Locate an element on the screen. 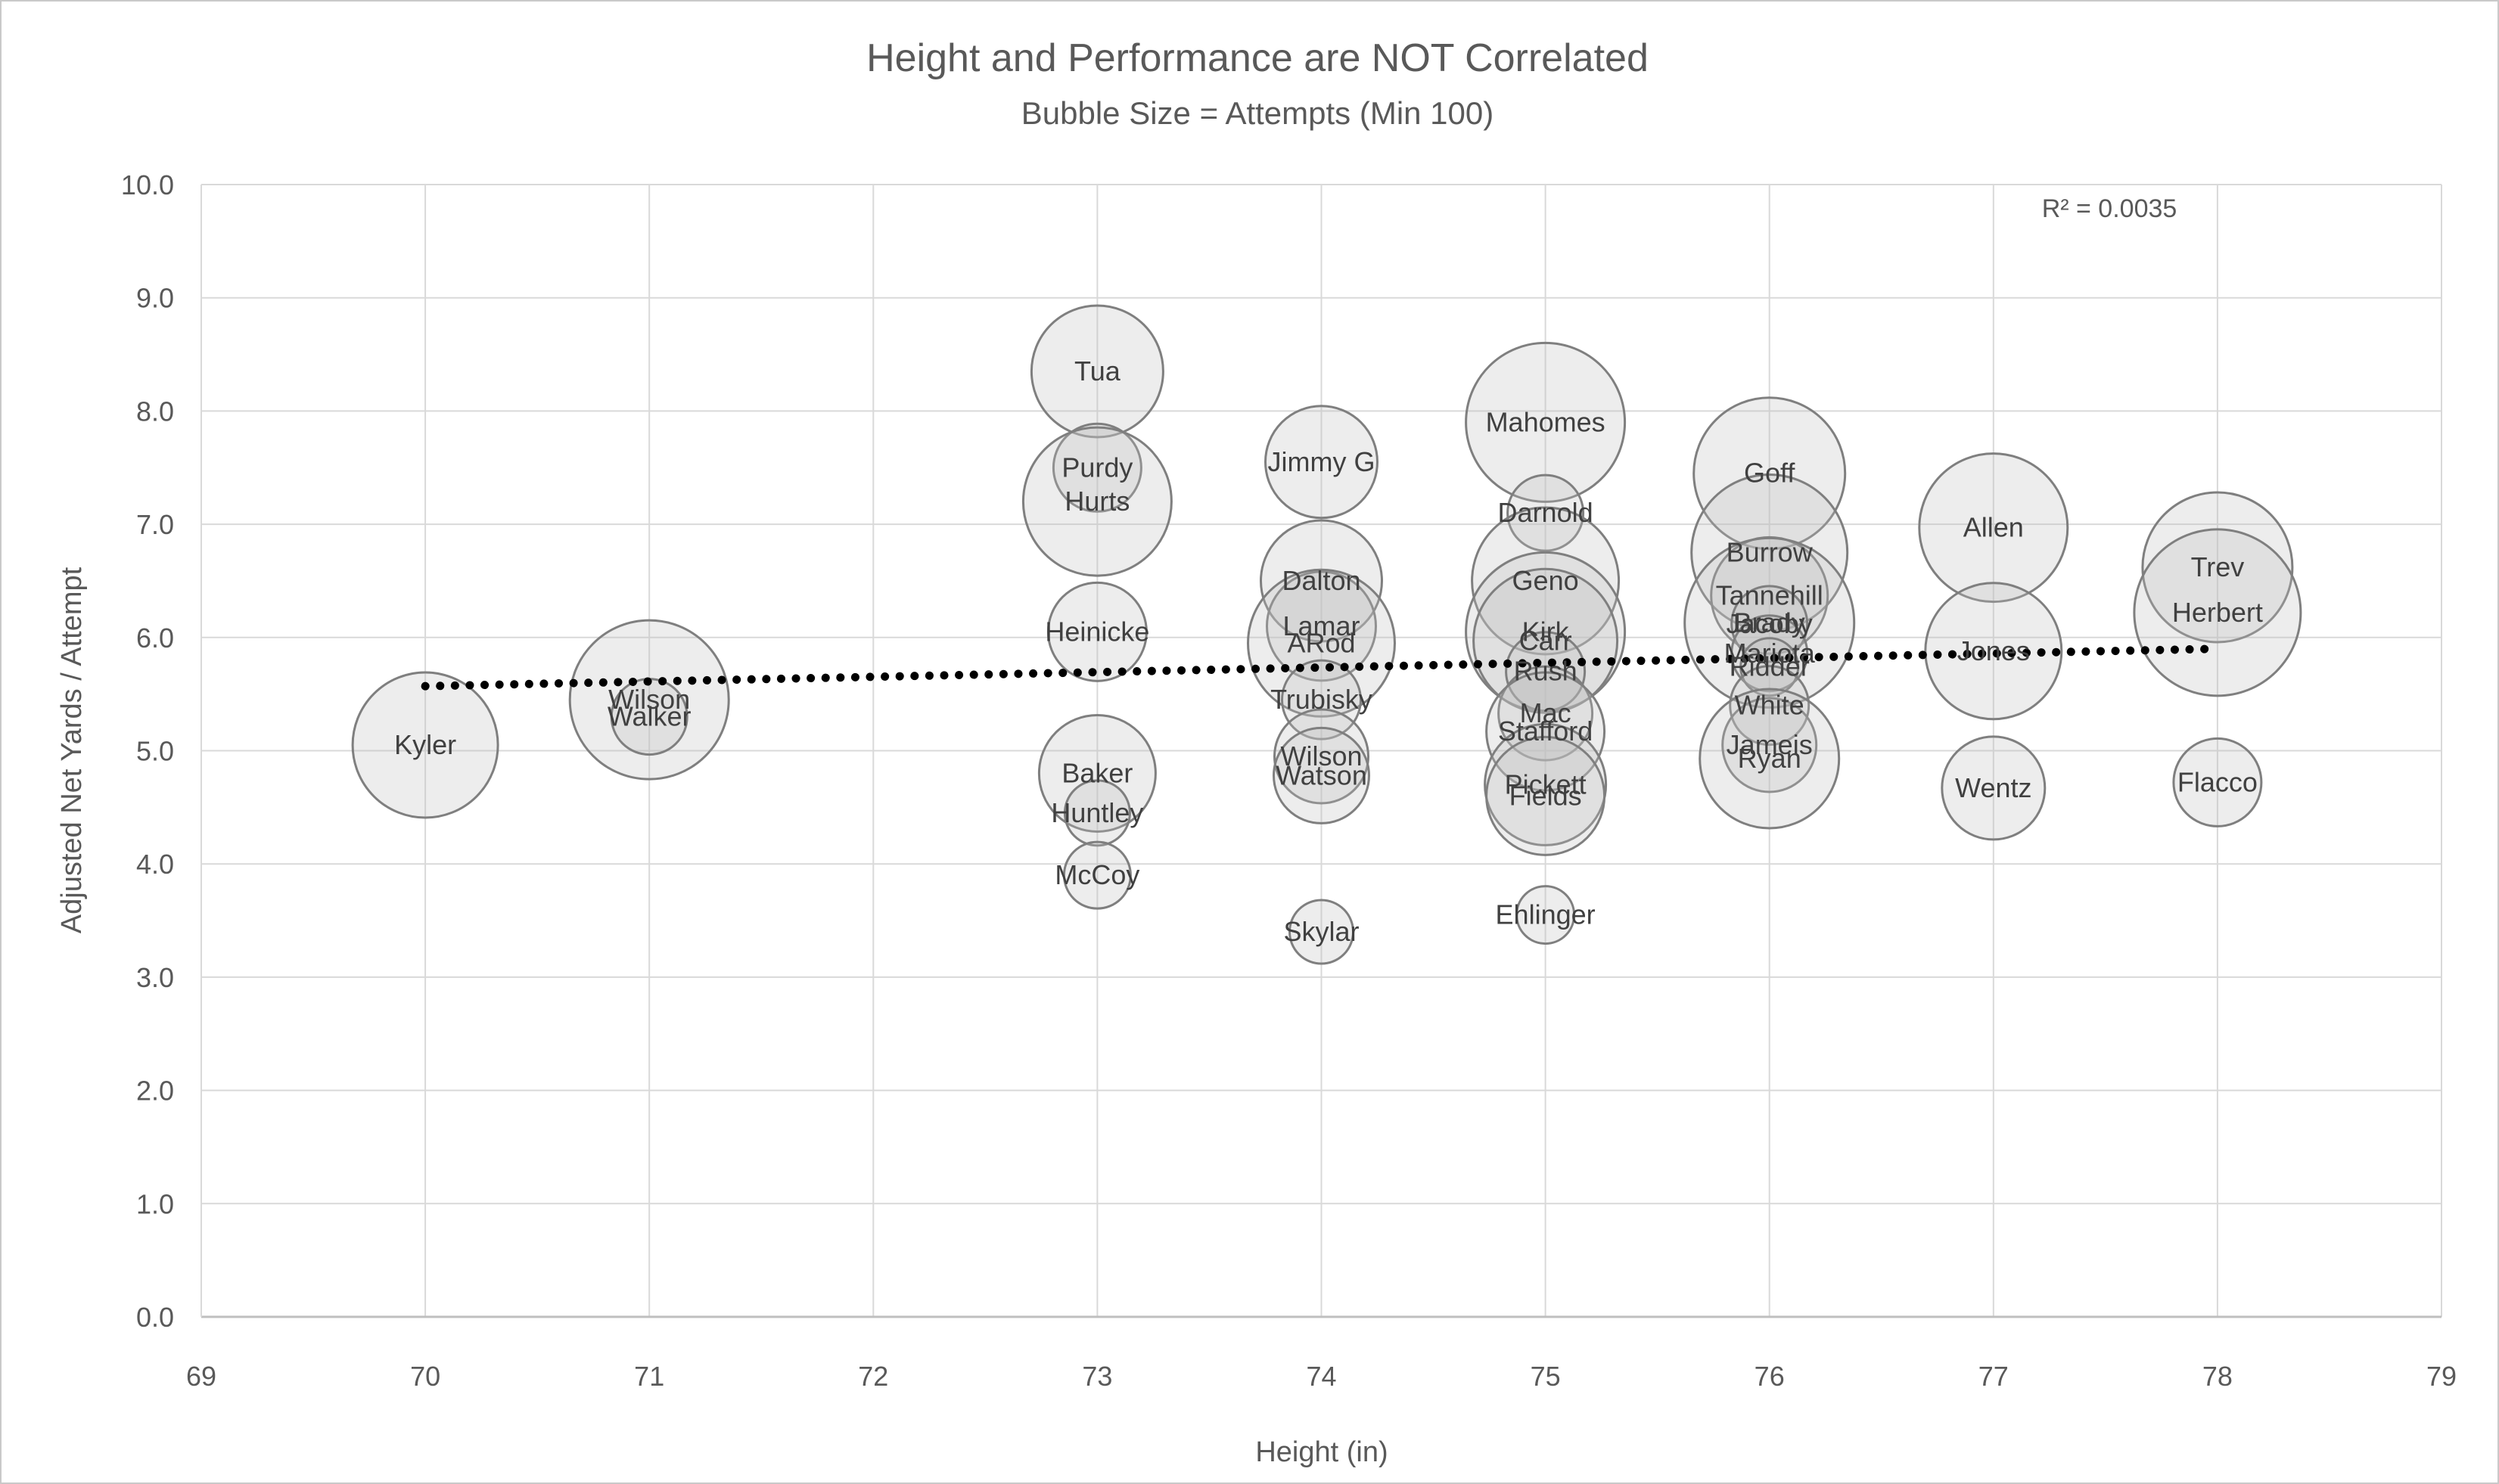  bubble-label-trev: Trev is located at coordinates (2218, 566).